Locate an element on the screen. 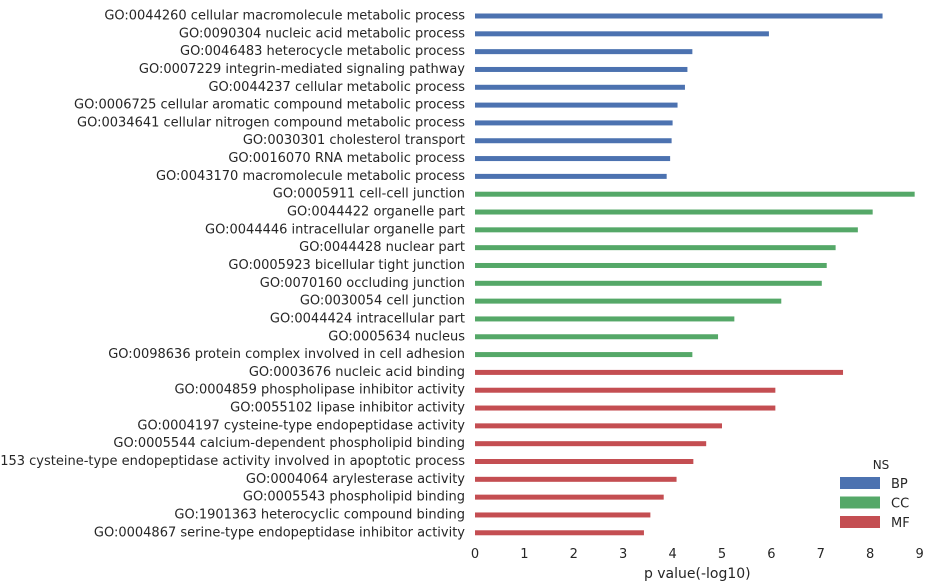 Image resolution: width=932 pixels, height=587 pixels. category-label: GO:0044424 intracellular part is located at coordinates (367, 318).